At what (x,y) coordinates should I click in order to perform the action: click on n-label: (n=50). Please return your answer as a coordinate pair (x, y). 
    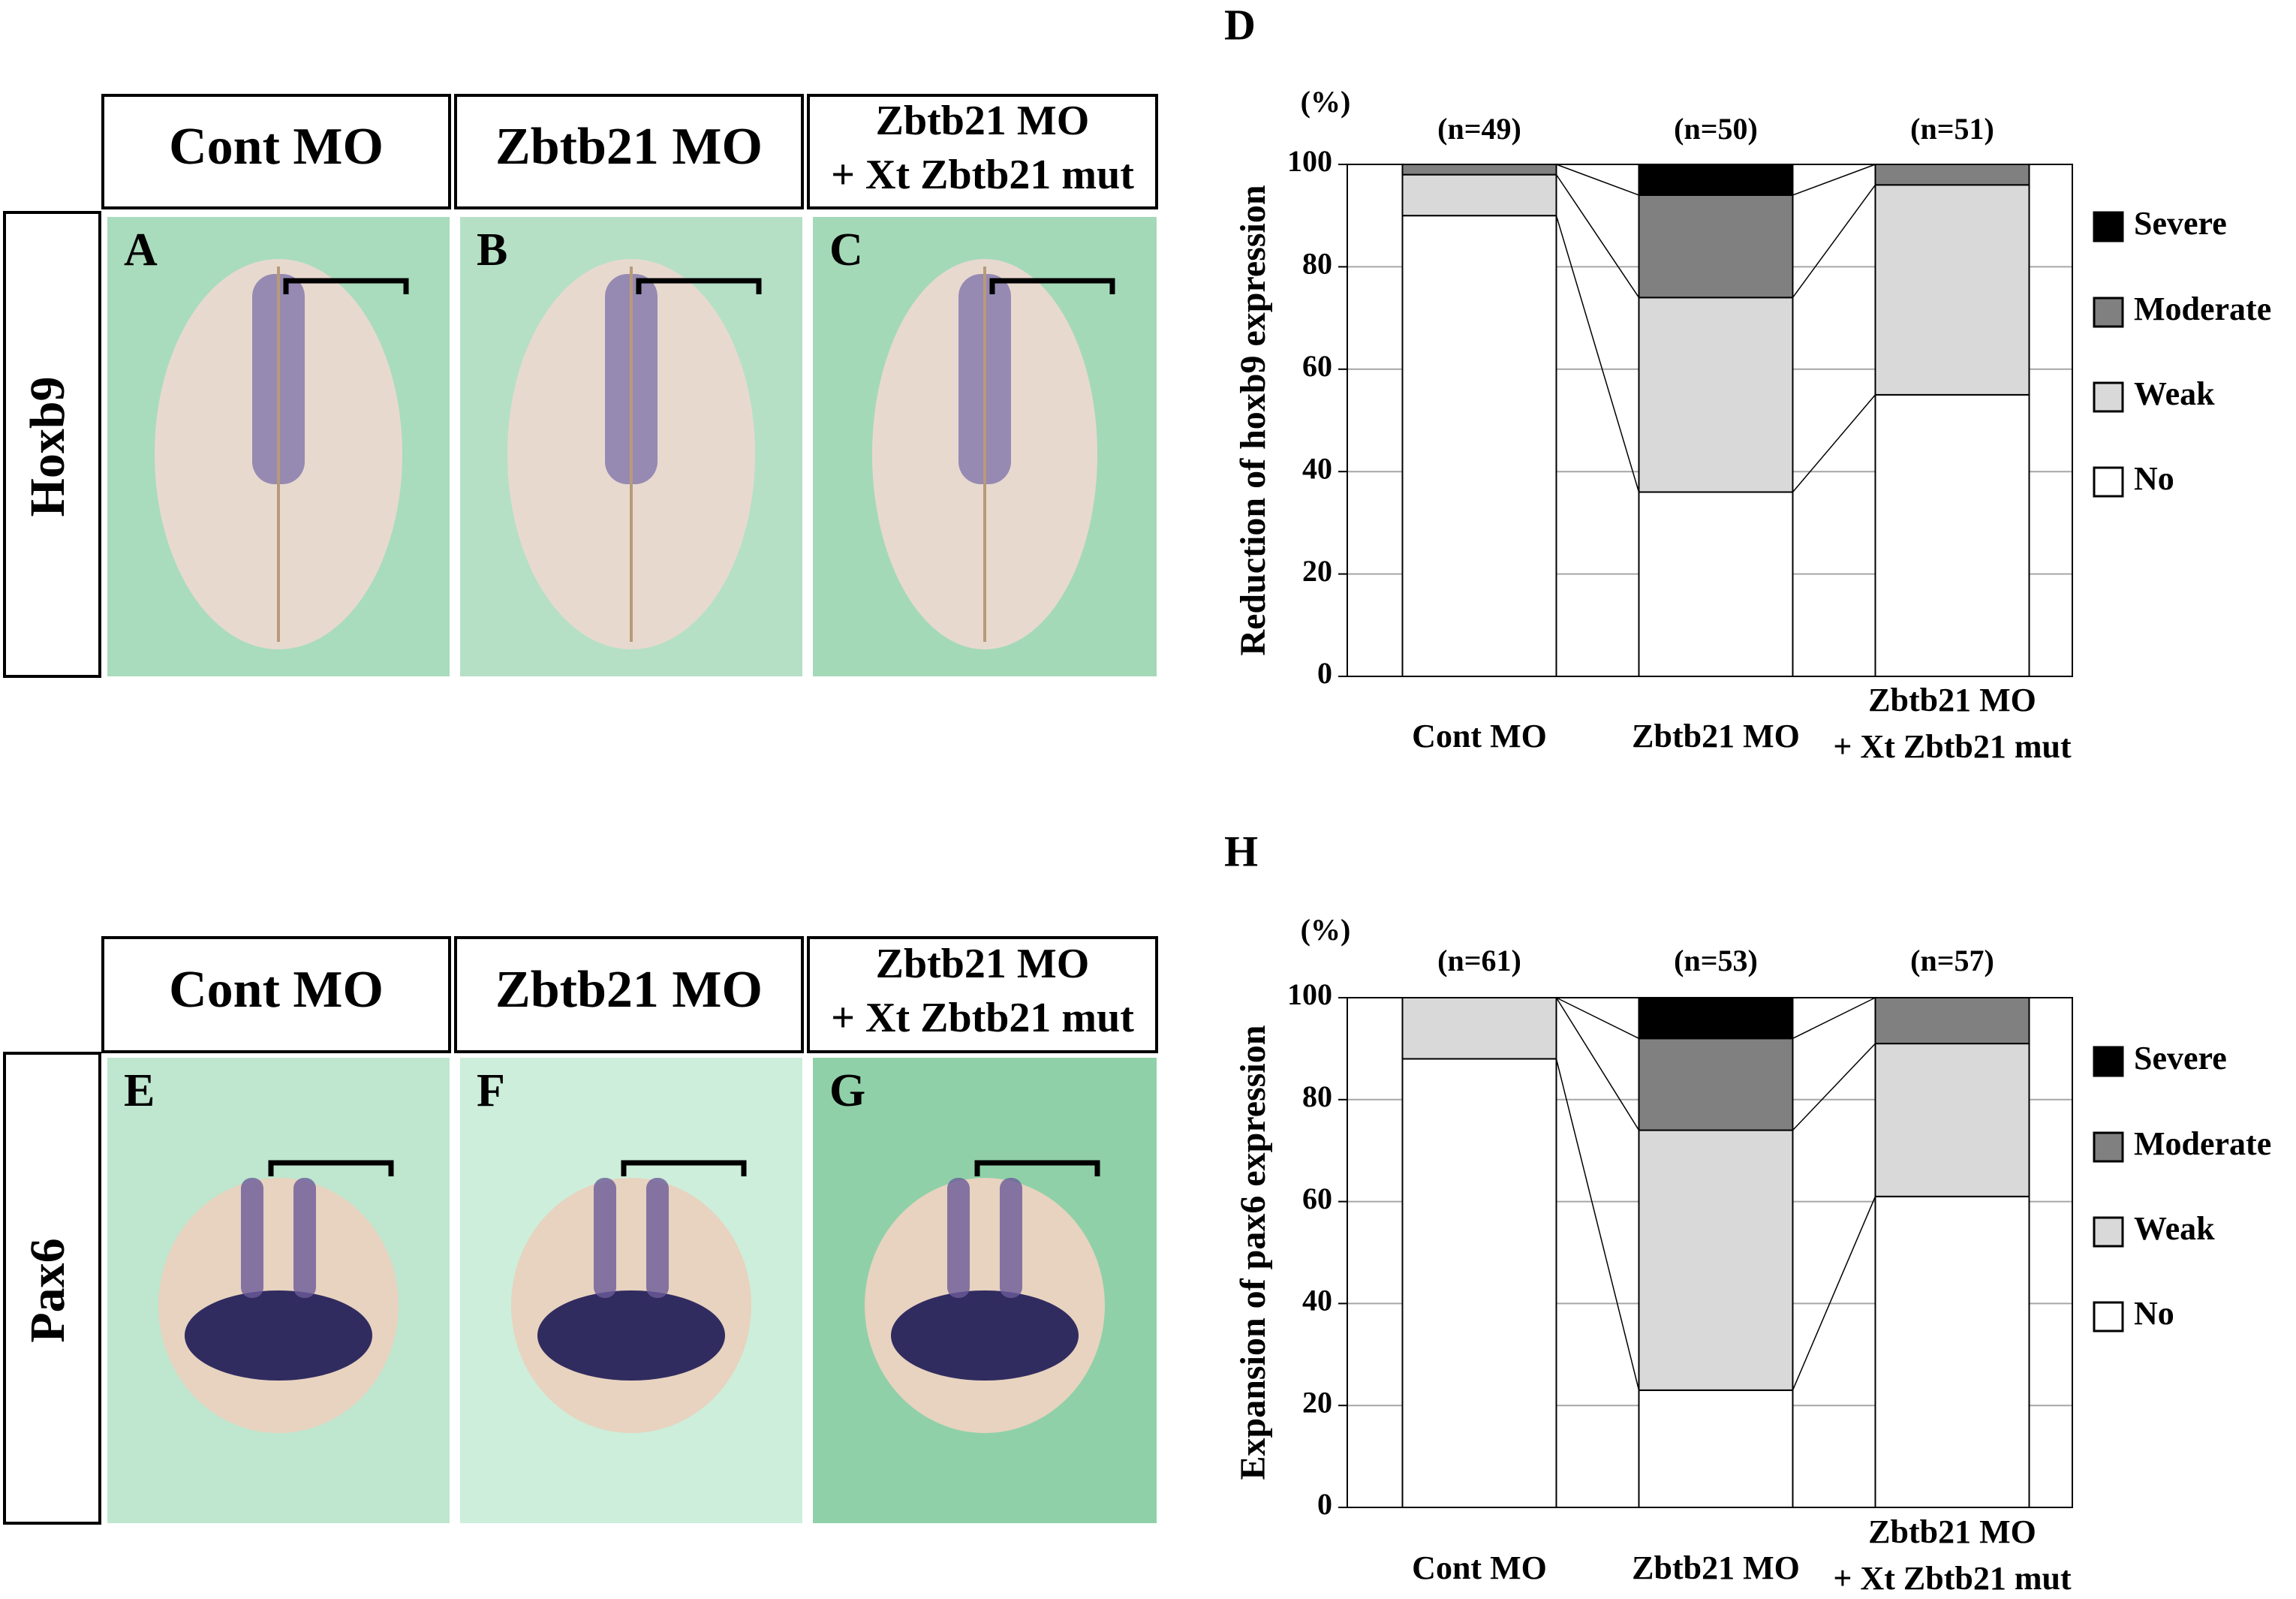
    Looking at the image, I should click on (1716, 129).